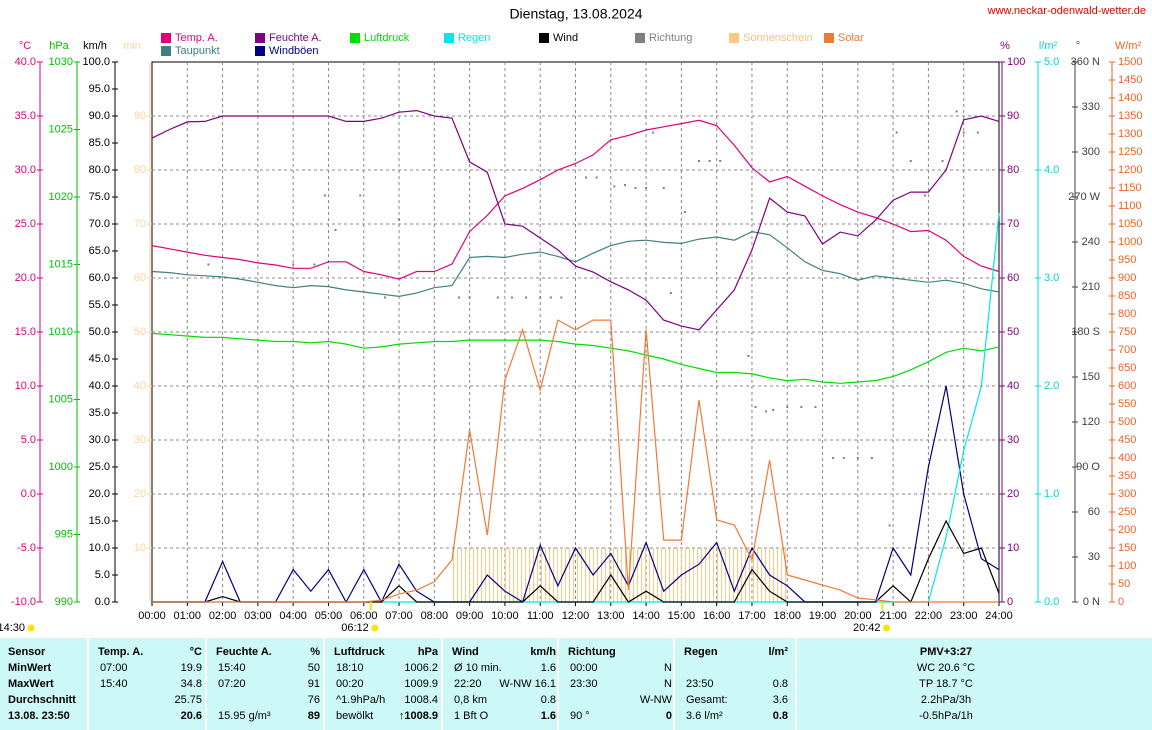 This screenshot has height=730, width=1152. What do you see at coordinates (99, 548) in the screenshot?
I see `y-tick-label: 10.0` at bounding box center [99, 548].